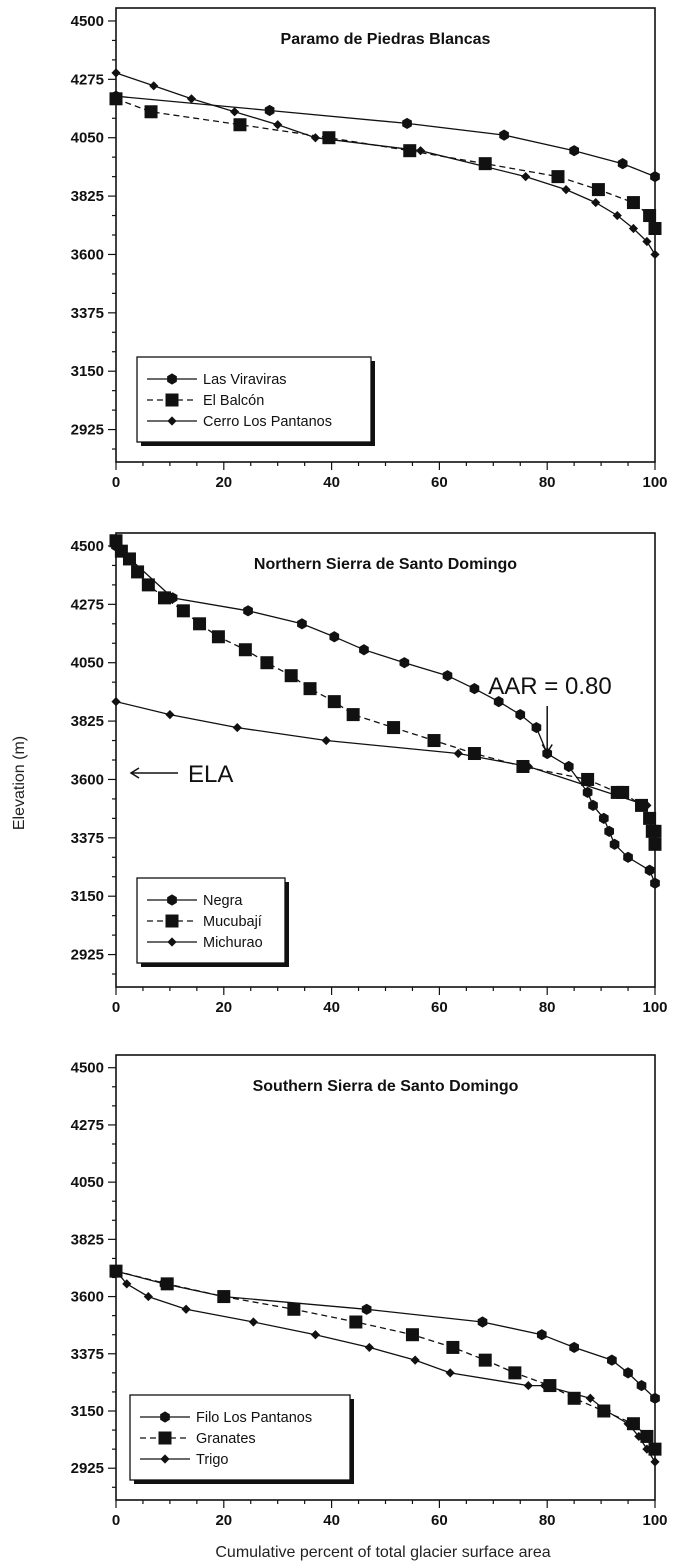 The width and height of the screenshot is (676, 1566). Describe the element at coordinates (549, 686) in the screenshot. I see `aar-label: AAR = 0.80` at that location.